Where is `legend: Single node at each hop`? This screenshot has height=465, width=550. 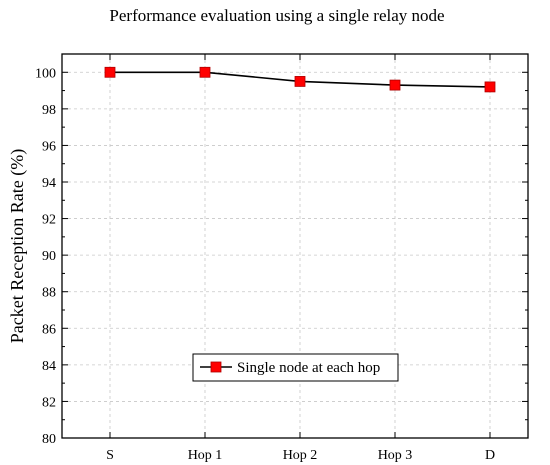
legend: Single node at each hop is located at coordinates (295, 367).